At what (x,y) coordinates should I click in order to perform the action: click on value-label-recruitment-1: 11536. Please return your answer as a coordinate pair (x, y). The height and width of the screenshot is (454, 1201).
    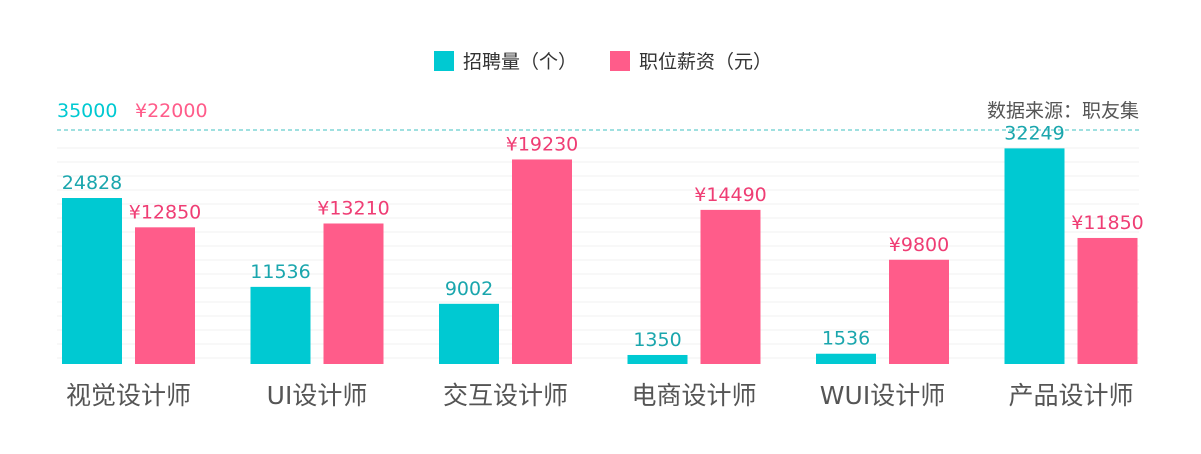
    Looking at the image, I should click on (280, 272).